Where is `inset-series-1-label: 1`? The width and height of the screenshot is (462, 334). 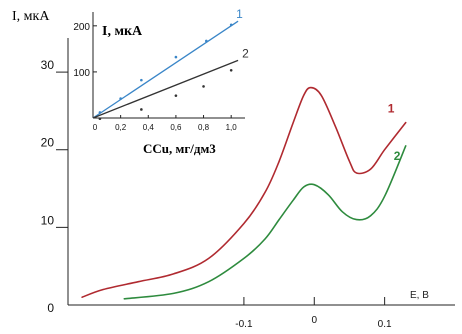 inset-series-1-label: 1 is located at coordinates (239, 14).